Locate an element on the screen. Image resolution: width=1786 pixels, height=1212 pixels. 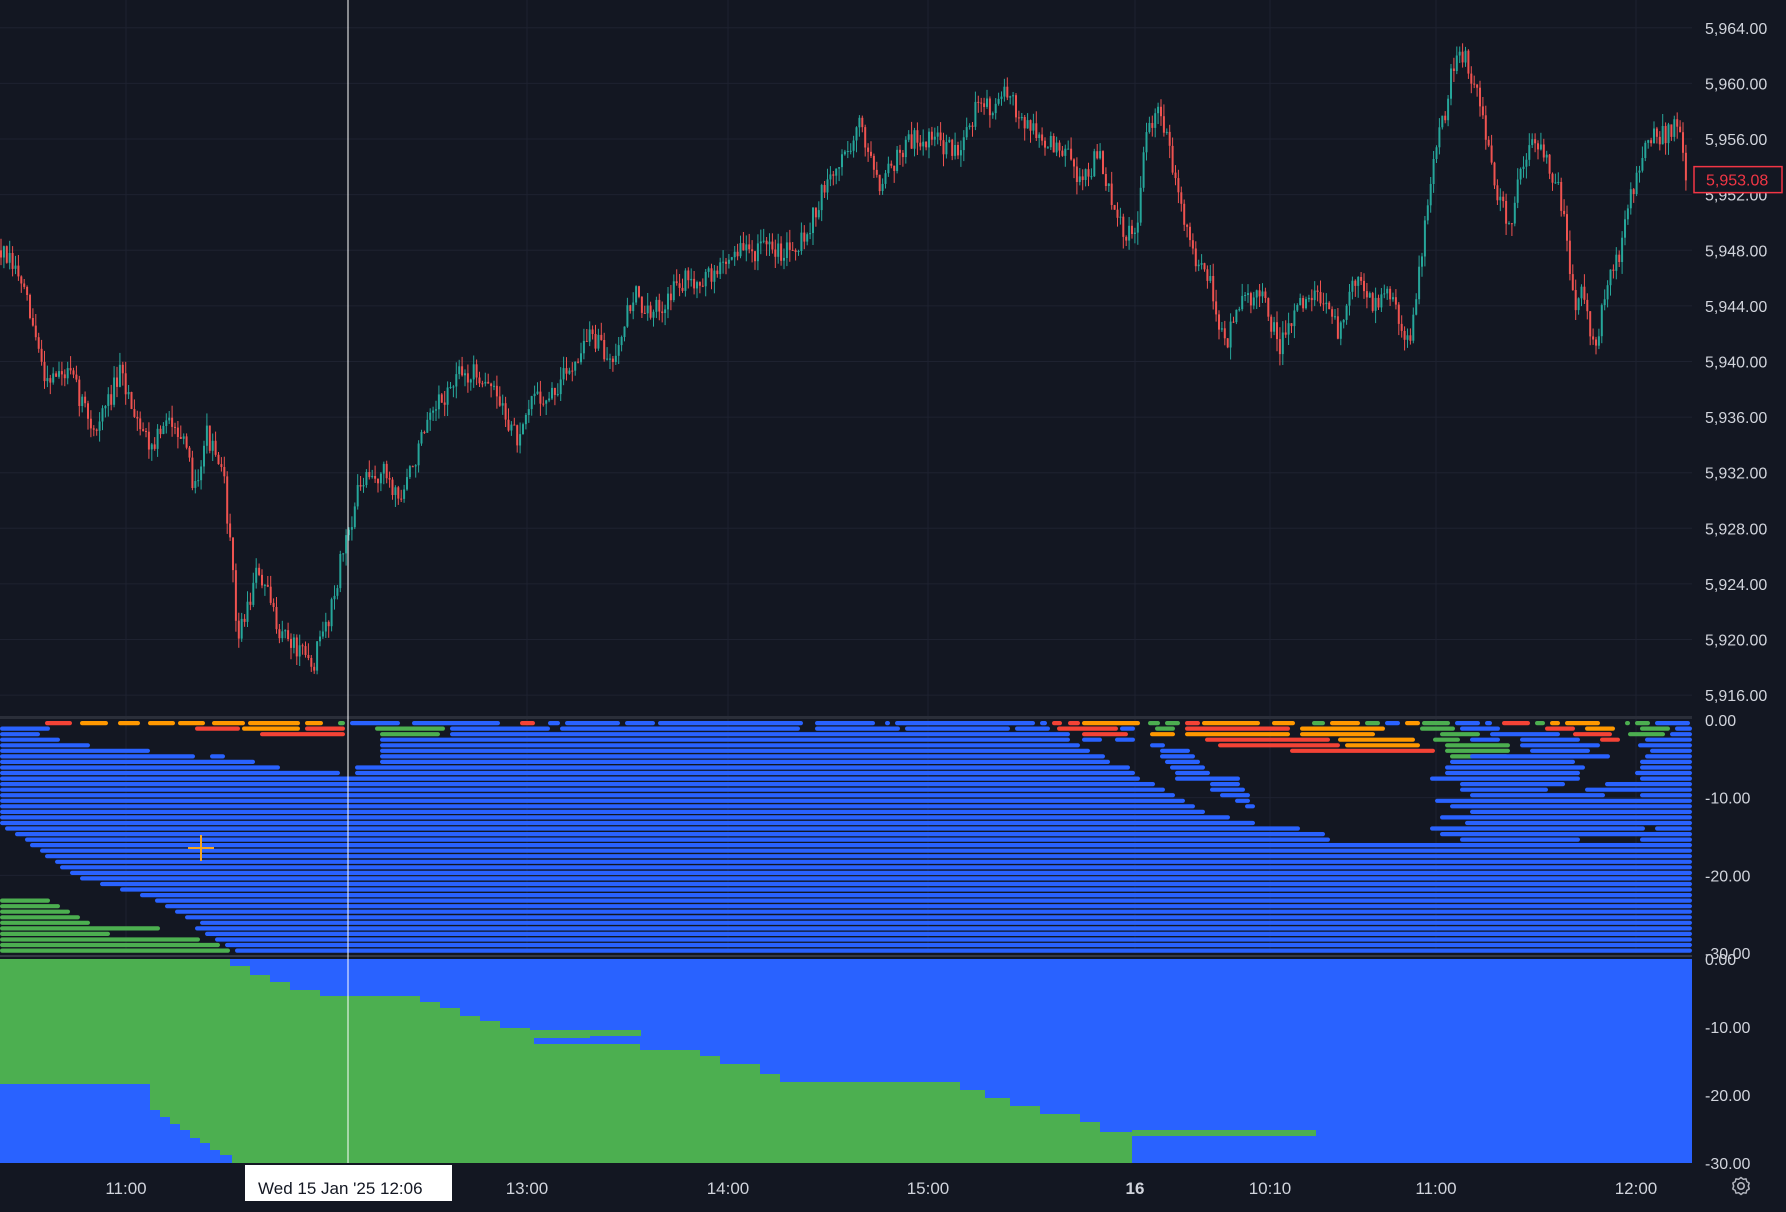
pane-separator-2-line is located at coordinates (893, 956).